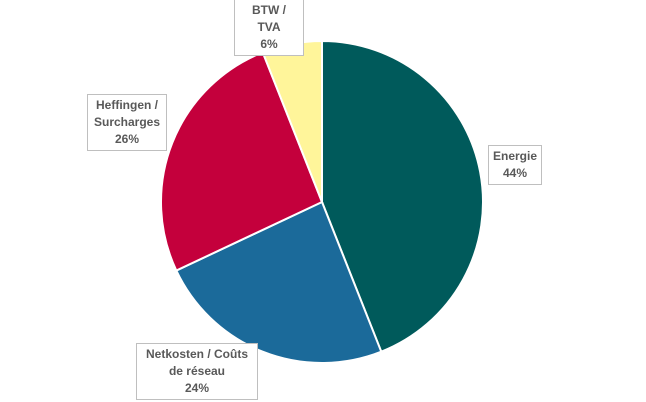  I want to click on pie-slice-netkosten-co-ts-de-r-seau, so click(278, 282).